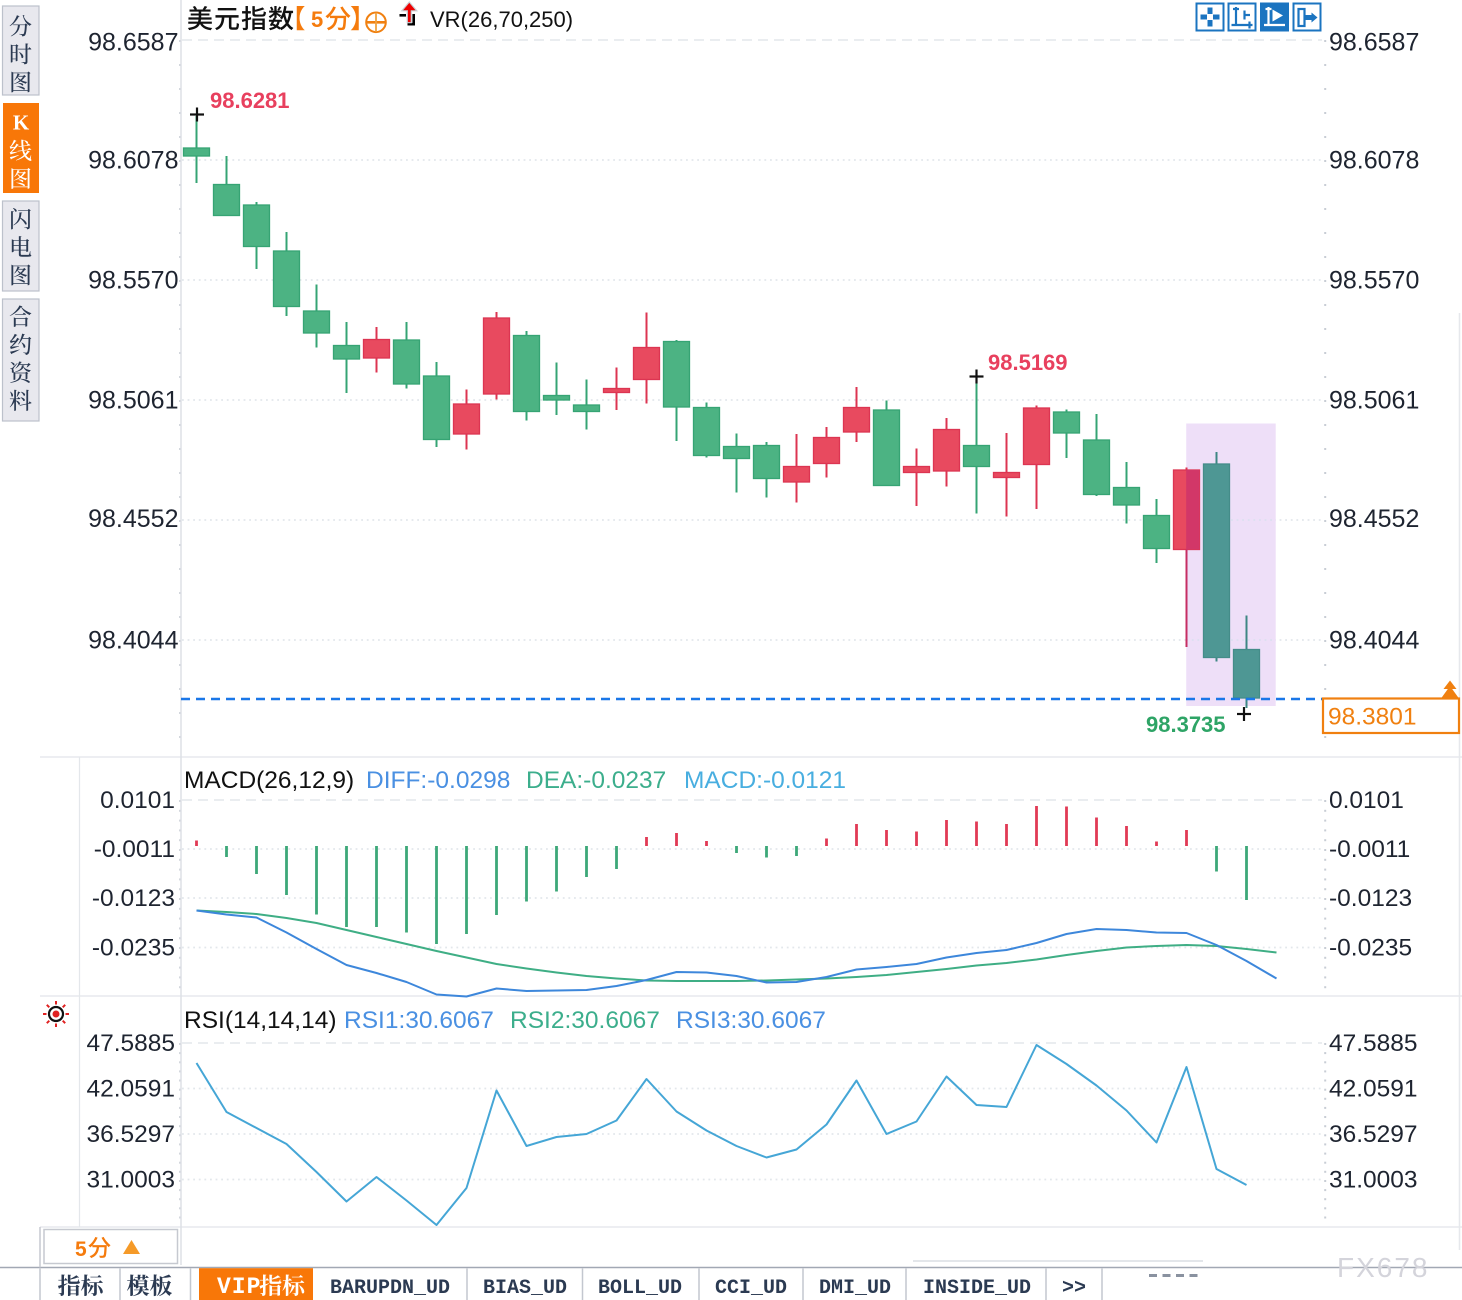 This screenshot has width=1462, height=1300. I want to click on svg-text: DMI_UD, so click(855, 1288).